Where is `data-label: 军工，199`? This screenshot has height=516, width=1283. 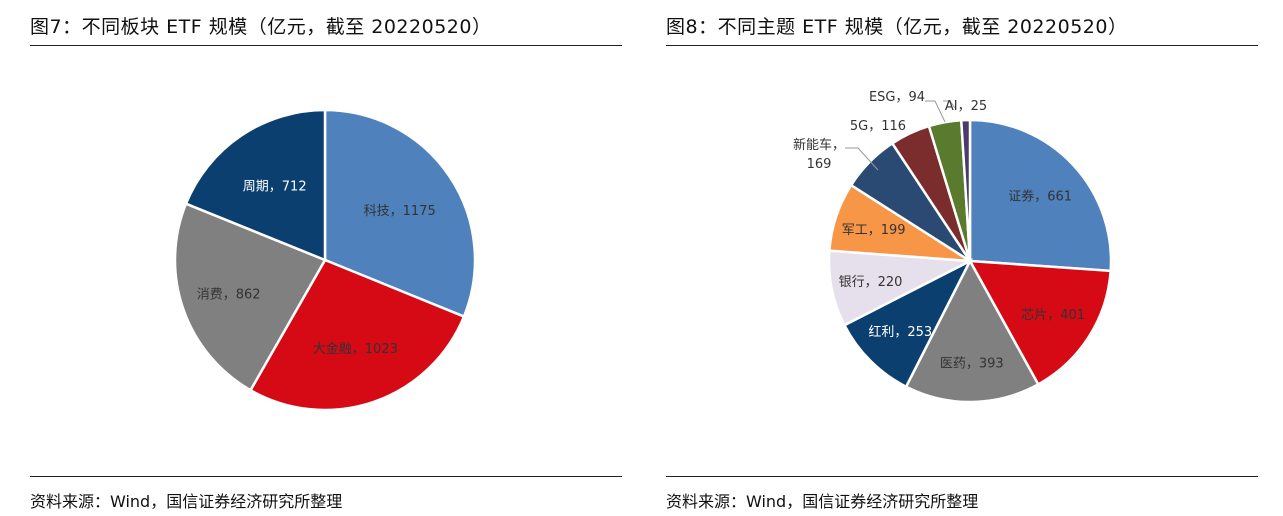
data-label: 军工，199 is located at coordinates (874, 230).